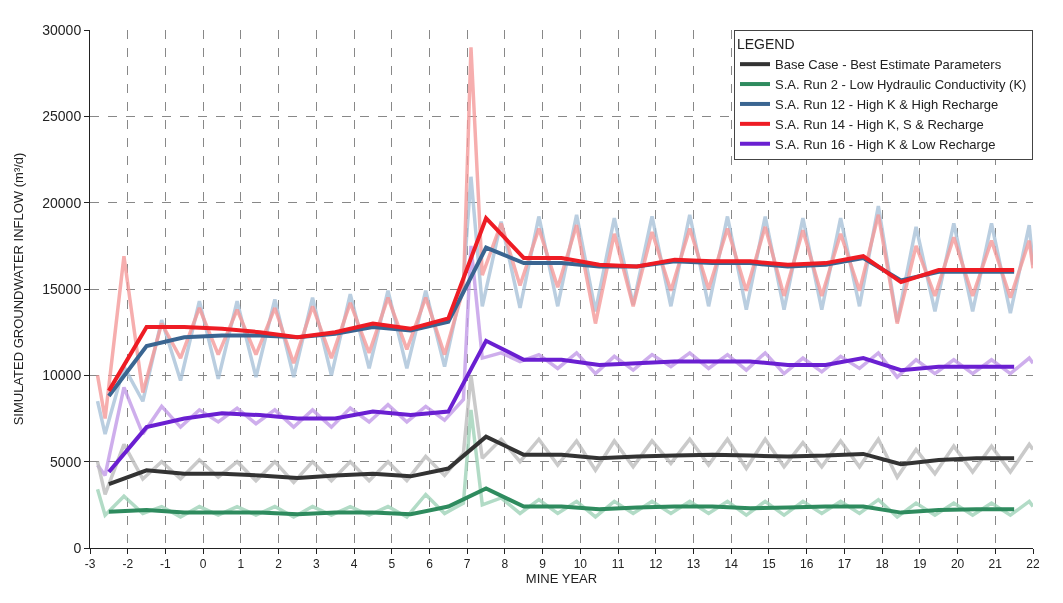 This screenshot has height=603, width=1063. What do you see at coordinates (693, 564) in the screenshot?
I see `x-tick-label: 13` at bounding box center [693, 564].